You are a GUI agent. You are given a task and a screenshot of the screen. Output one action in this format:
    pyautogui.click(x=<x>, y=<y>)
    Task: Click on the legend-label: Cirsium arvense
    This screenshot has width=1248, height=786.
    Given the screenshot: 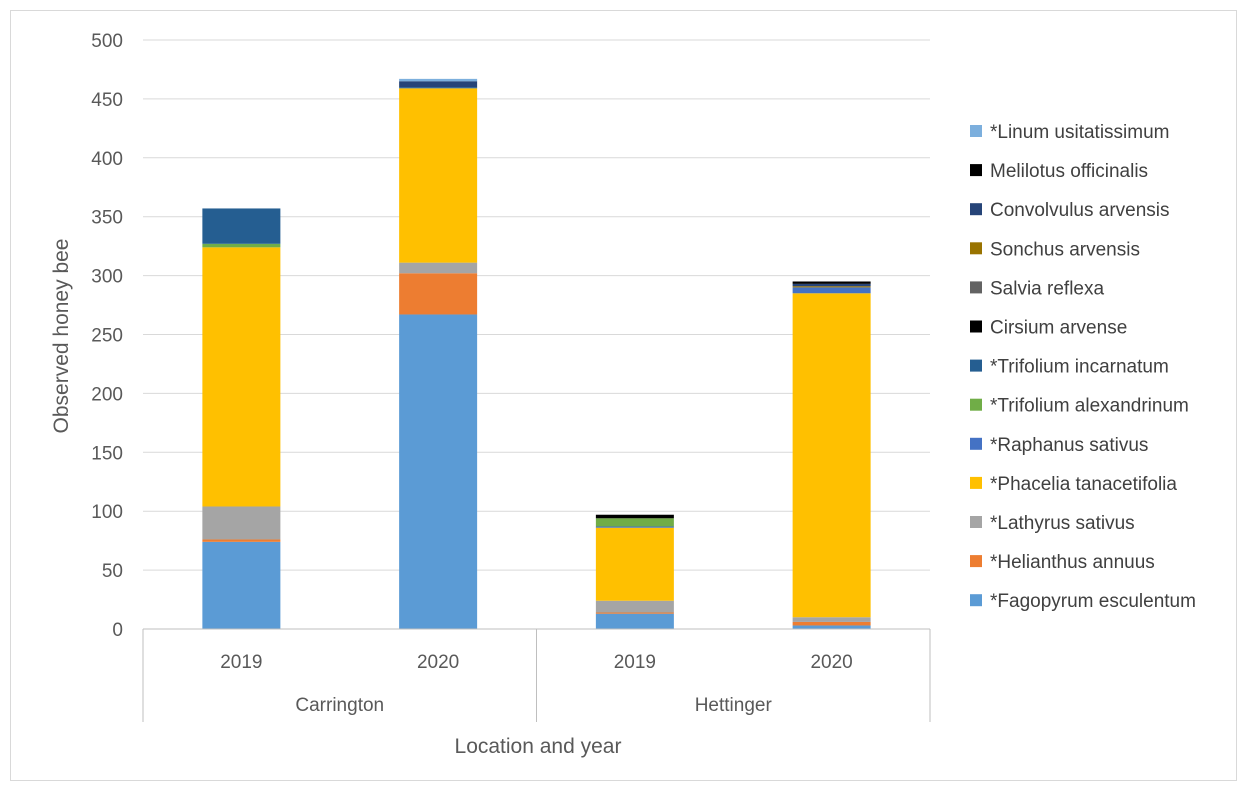 What is the action you would take?
    pyautogui.click(x=1058, y=328)
    